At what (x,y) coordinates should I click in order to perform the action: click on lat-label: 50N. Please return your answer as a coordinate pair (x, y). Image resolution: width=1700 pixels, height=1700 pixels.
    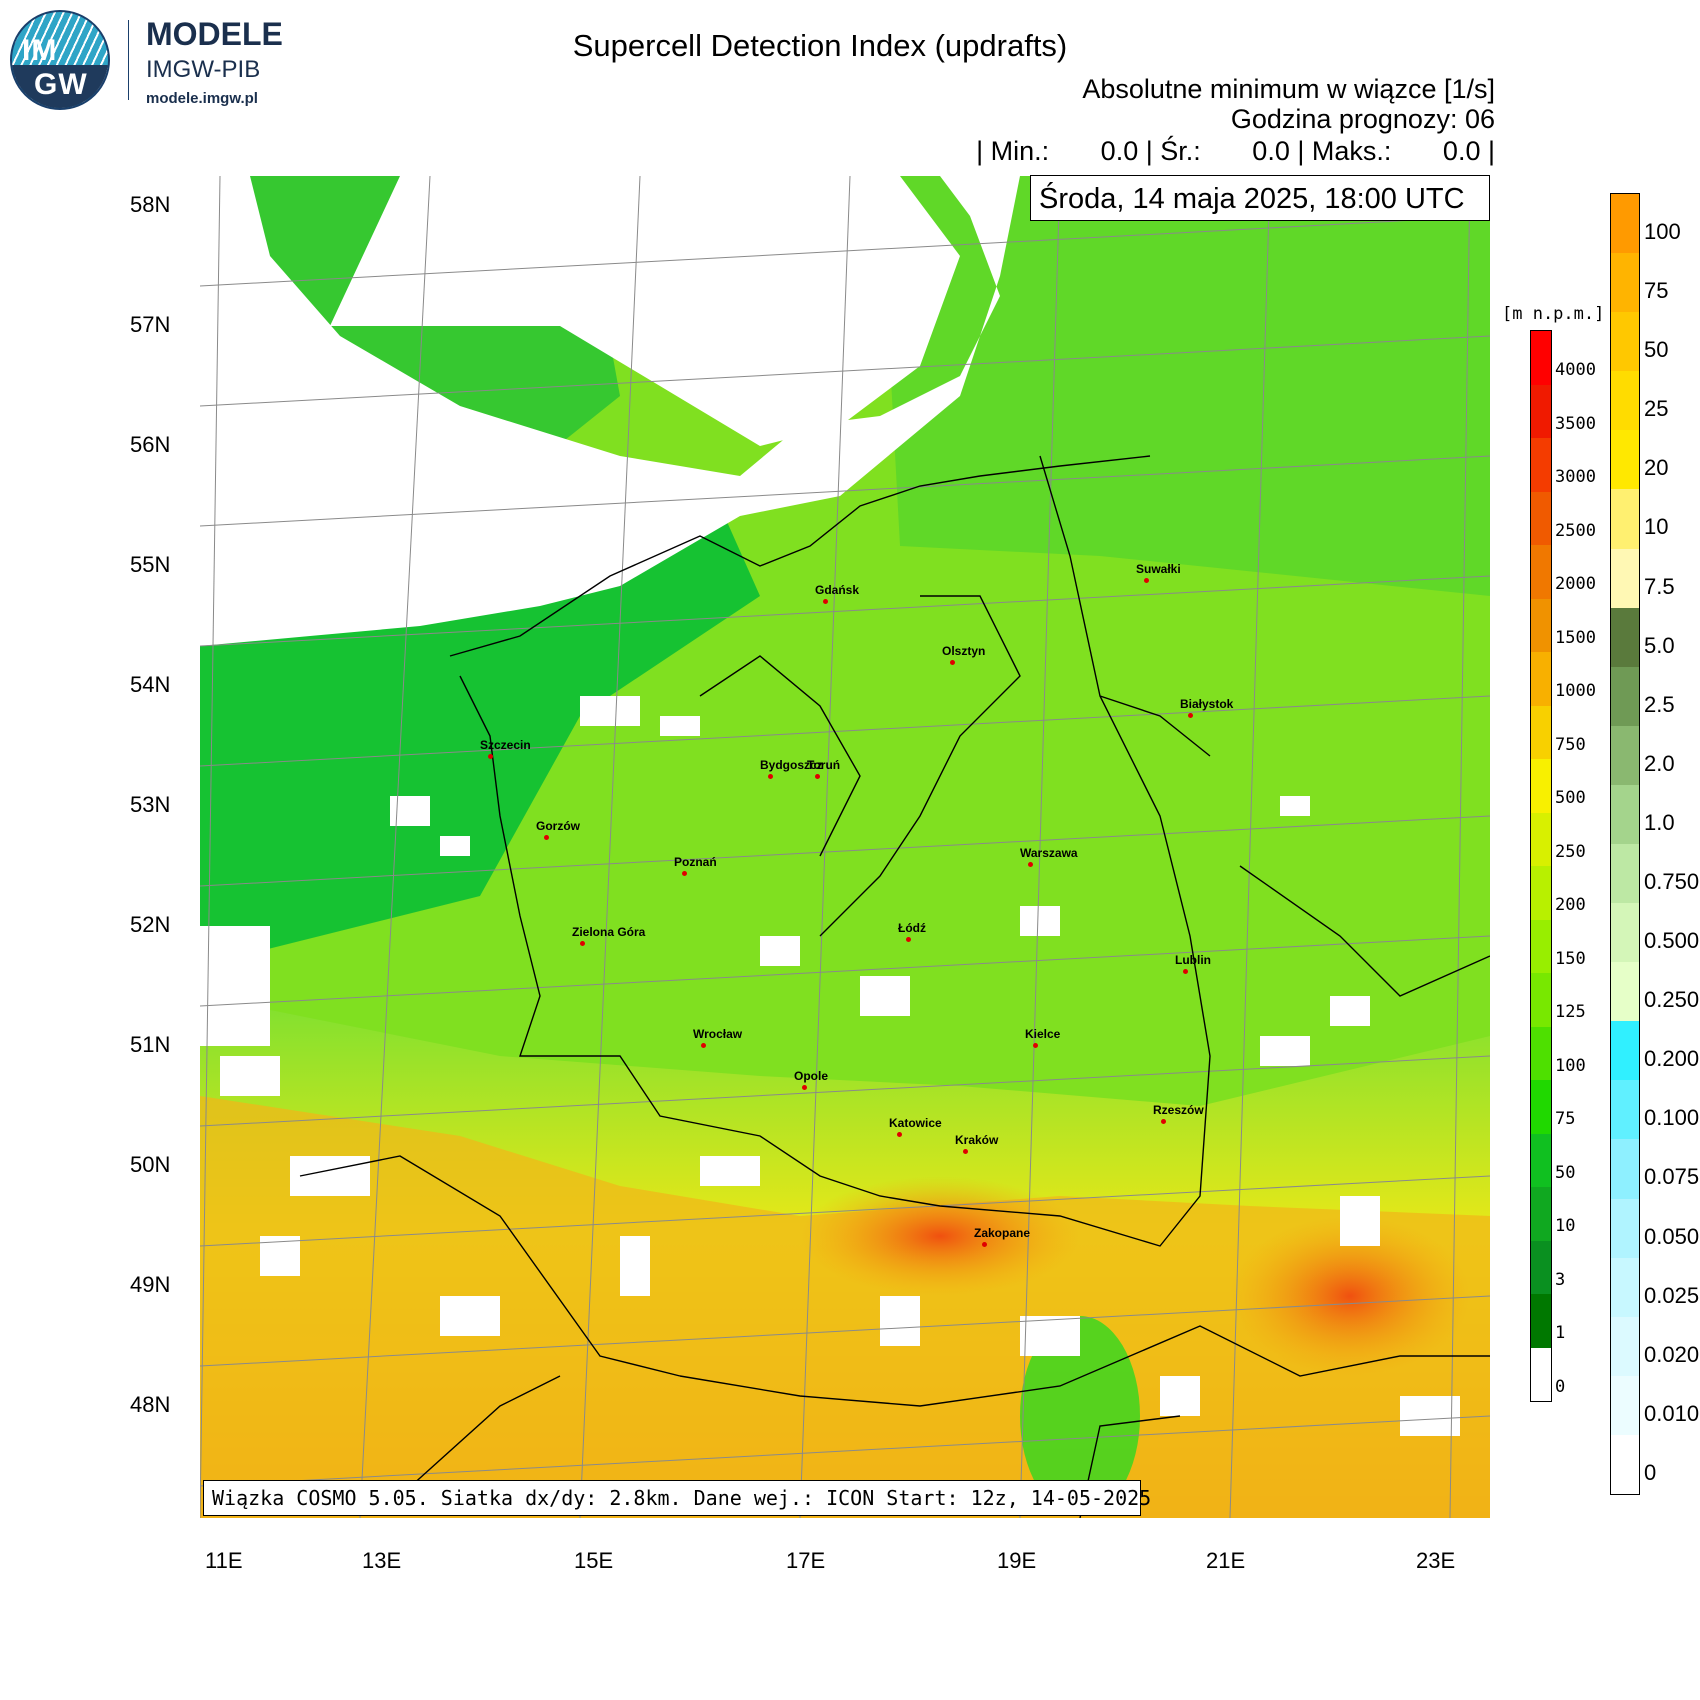
    Looking at the image, I should click on (150, 1164).